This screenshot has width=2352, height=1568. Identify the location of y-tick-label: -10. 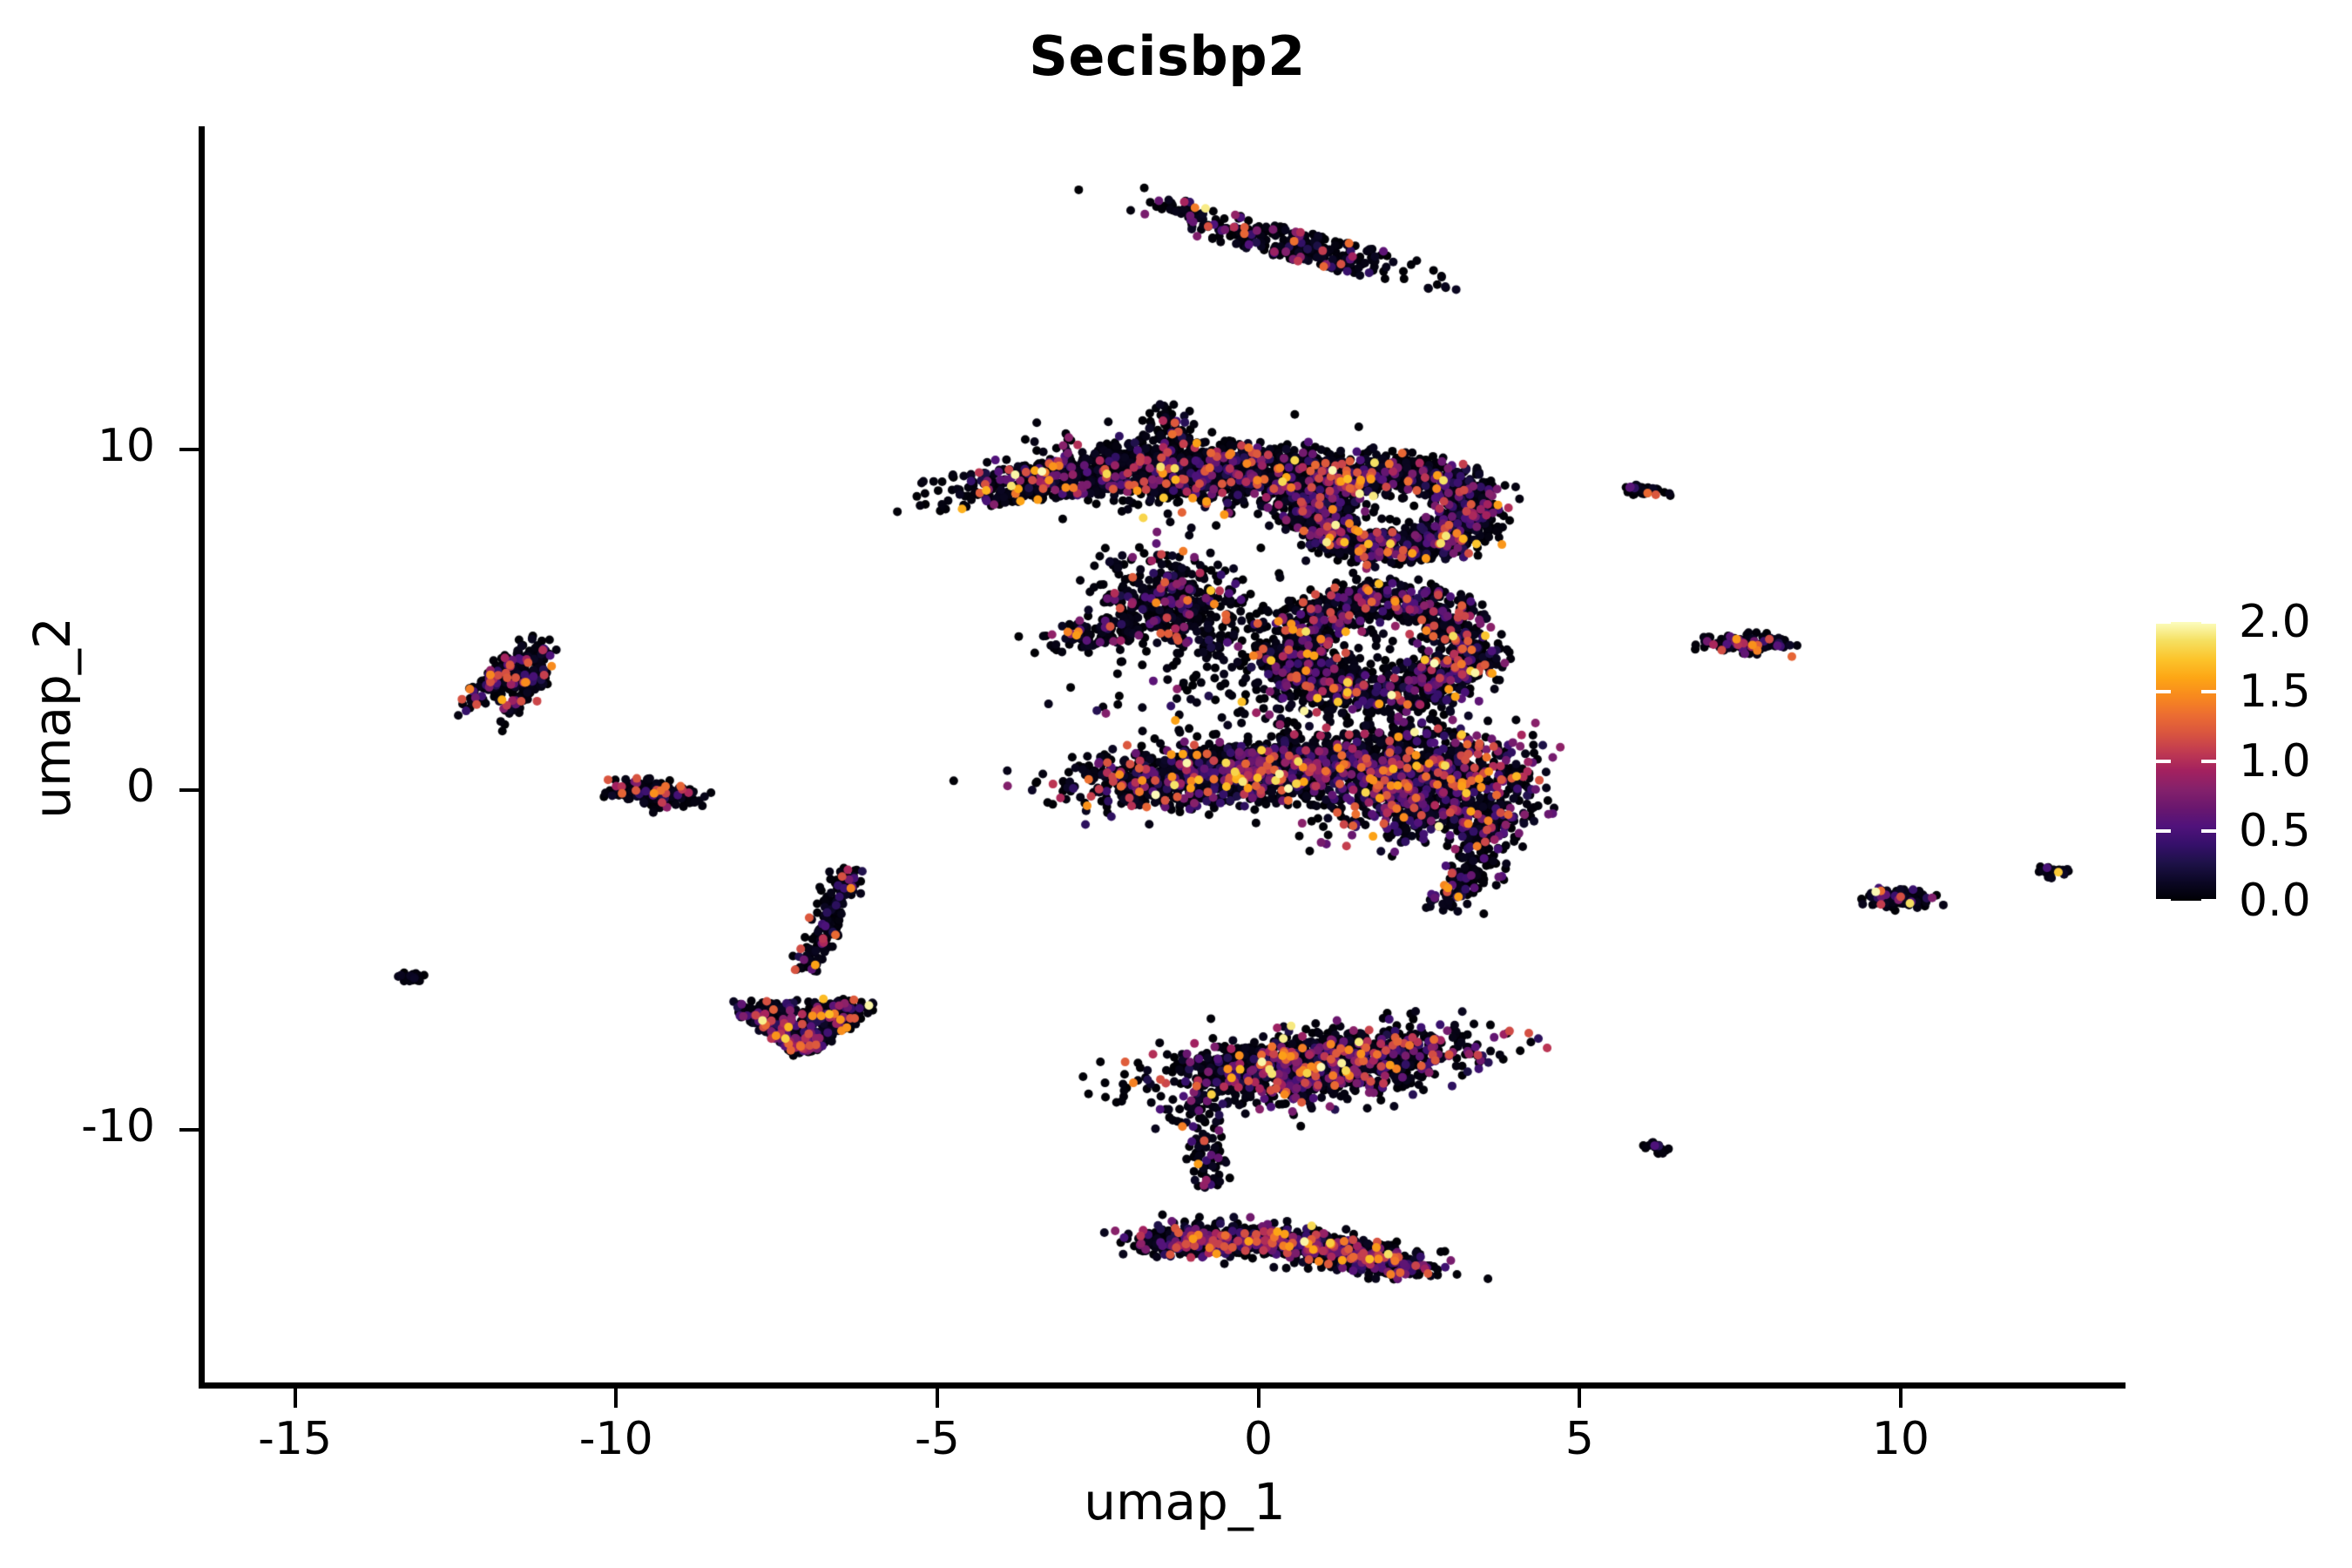
(118, 1126).